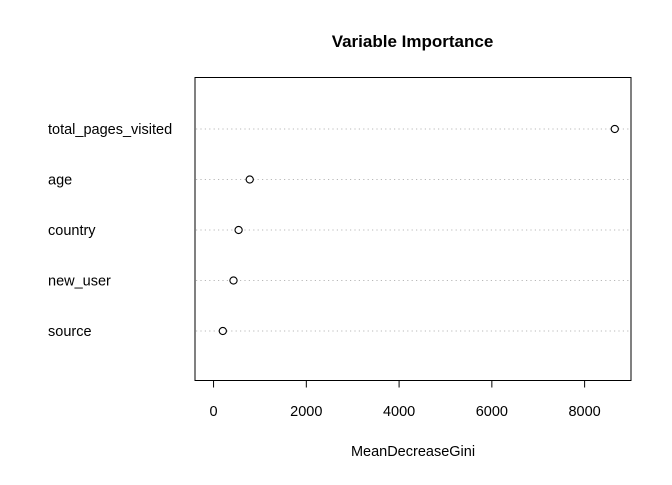 The image size is (672, 485). I want to click on data-point-source, so click(222, 331).